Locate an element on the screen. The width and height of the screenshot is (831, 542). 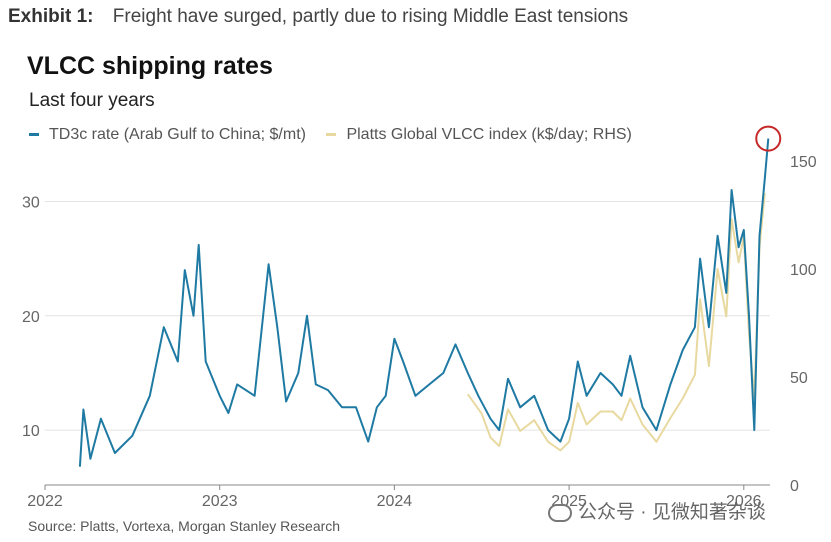
highlight-circle is located at coordinates (768, 138).